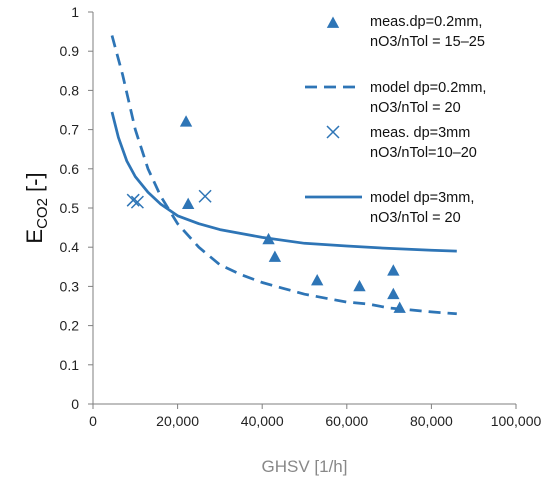  Describe the element at coordinates (70, 169) in the screenshot. I see `y-tick-label: 0.6` at that location.